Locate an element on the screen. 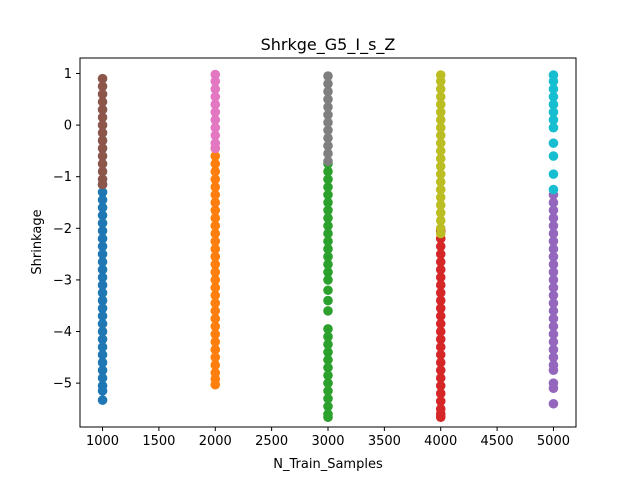 The width and height of the screenshot is (640, 480). y-axis-ticks: −5 −4 −3 −2 −1 0 1 is located at coordinates (66, 229).